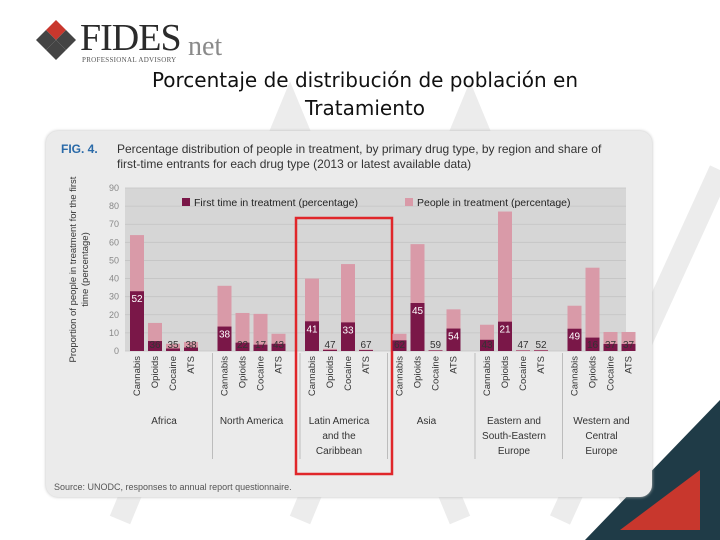  I want to click on bar-share-label: 43, so click(279, 345).